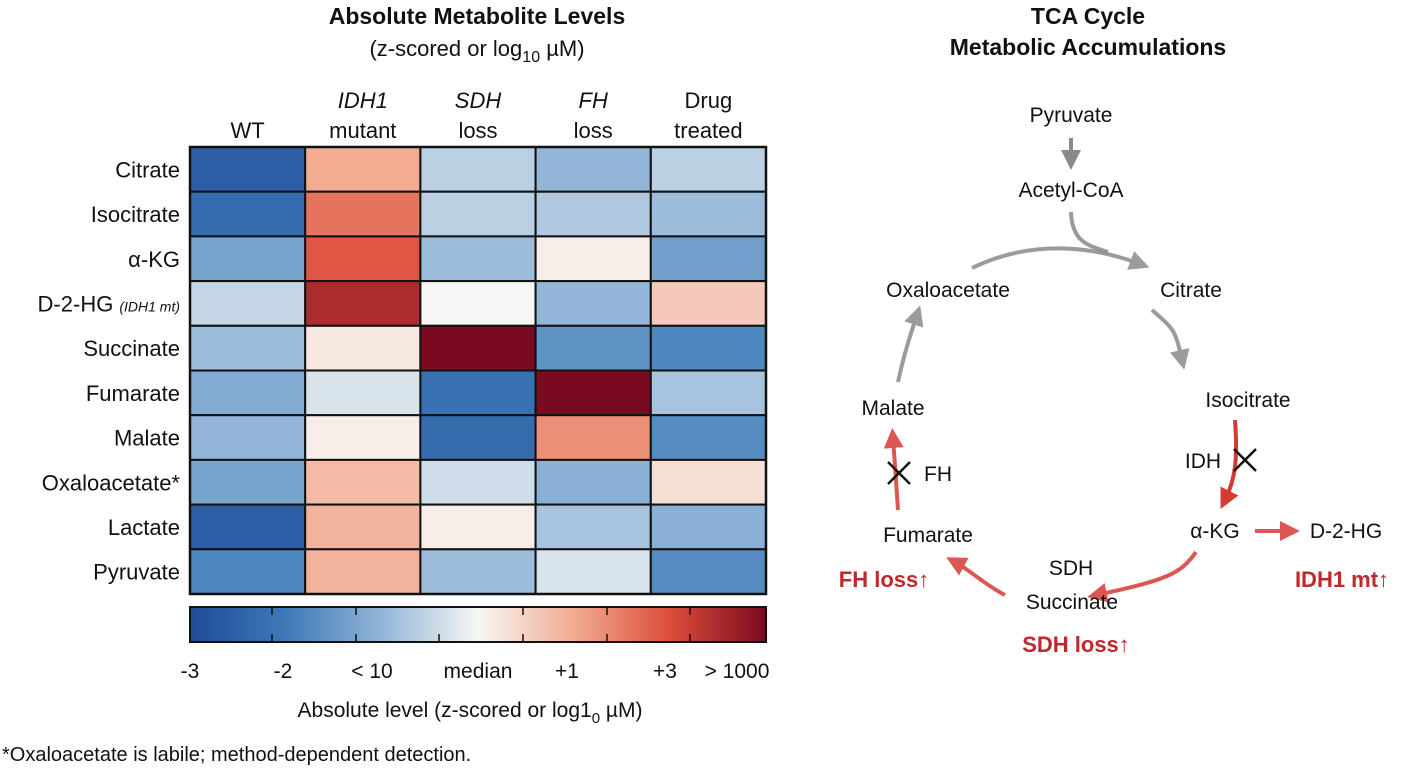  Describe the element at coordinates (1229, 464) in the screenshot. I see `arrow-isocitrate-akg` at that location.